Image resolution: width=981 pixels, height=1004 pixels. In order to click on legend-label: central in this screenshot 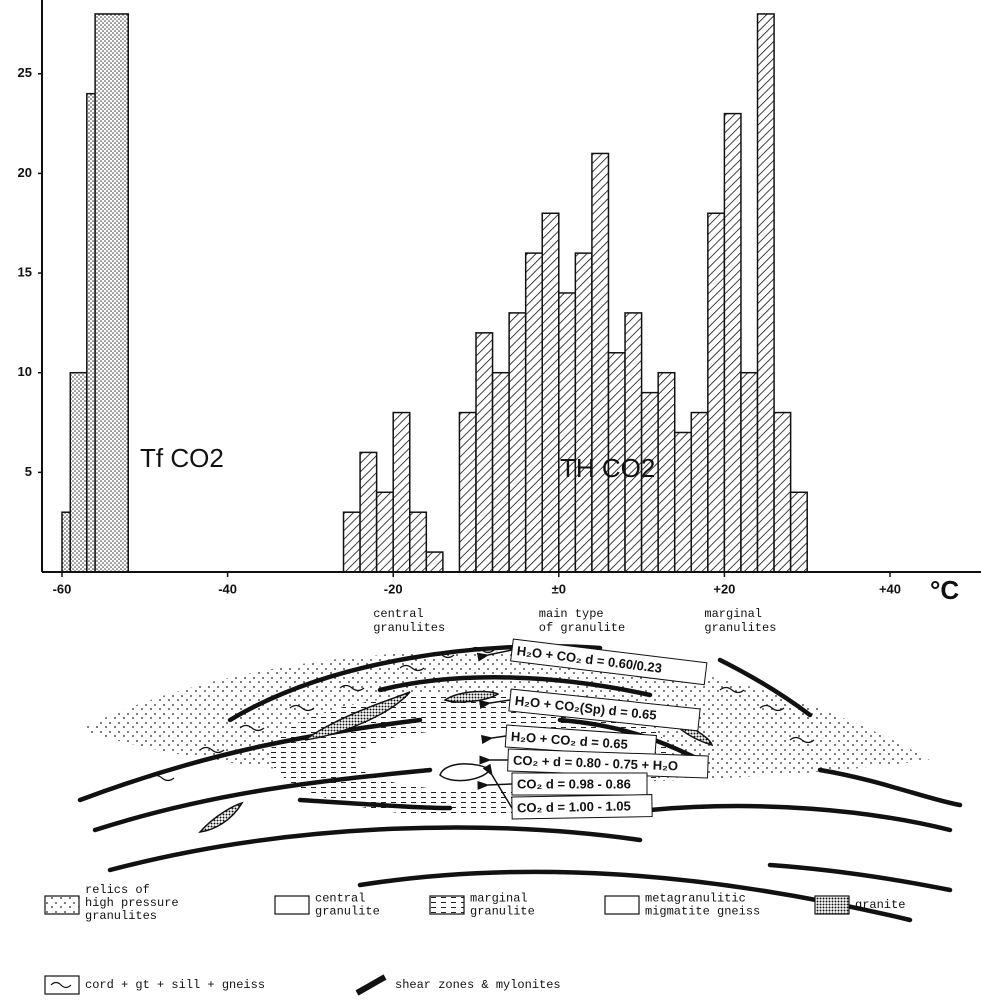, I will do `click(340, 899)`.